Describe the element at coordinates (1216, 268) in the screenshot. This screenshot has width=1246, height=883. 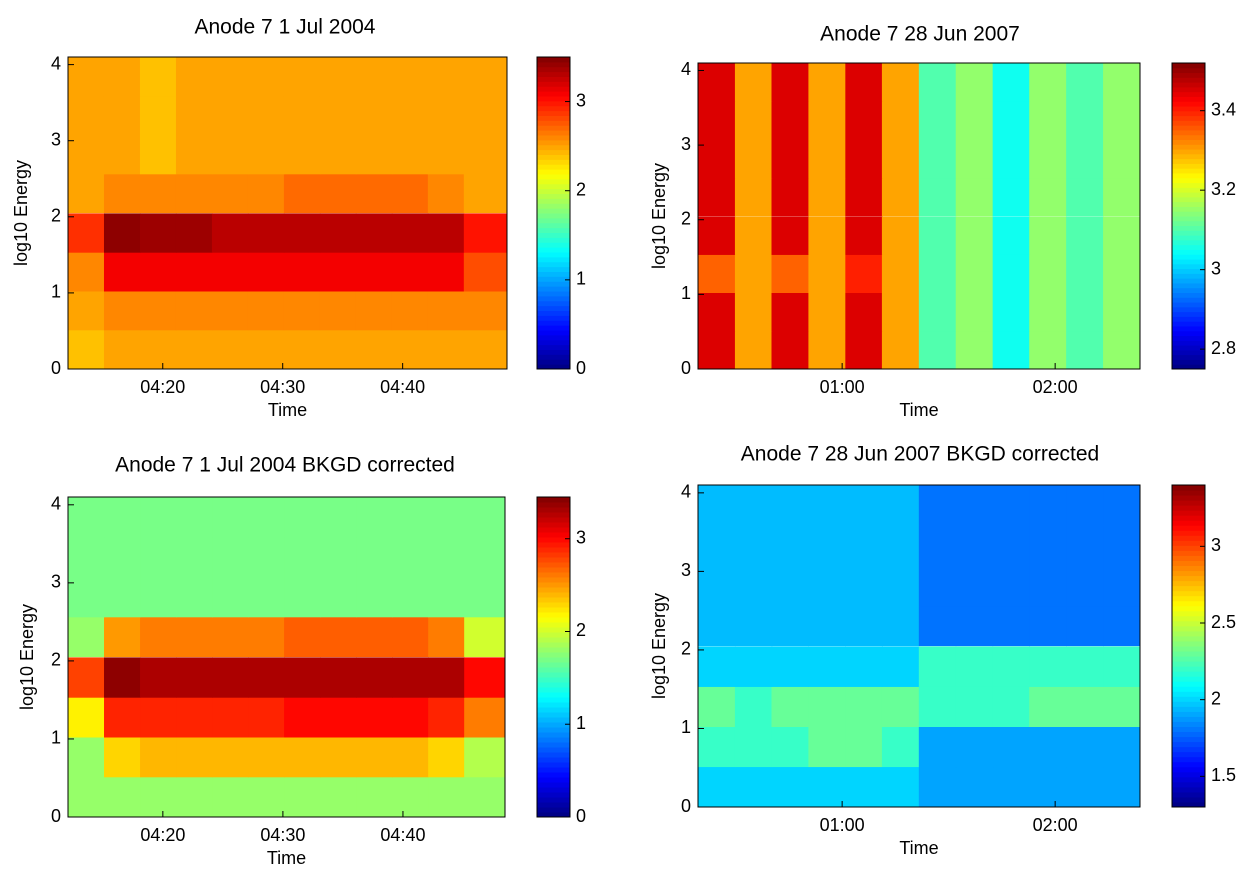
I see `colorbar-tick-label: 3` at that location.